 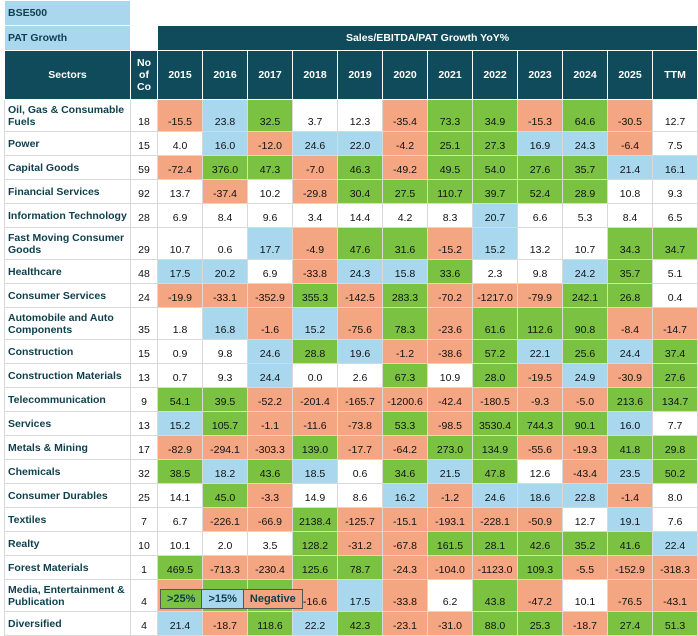 I want to click on growth-value: -35.4, so click(x=405, y=115).